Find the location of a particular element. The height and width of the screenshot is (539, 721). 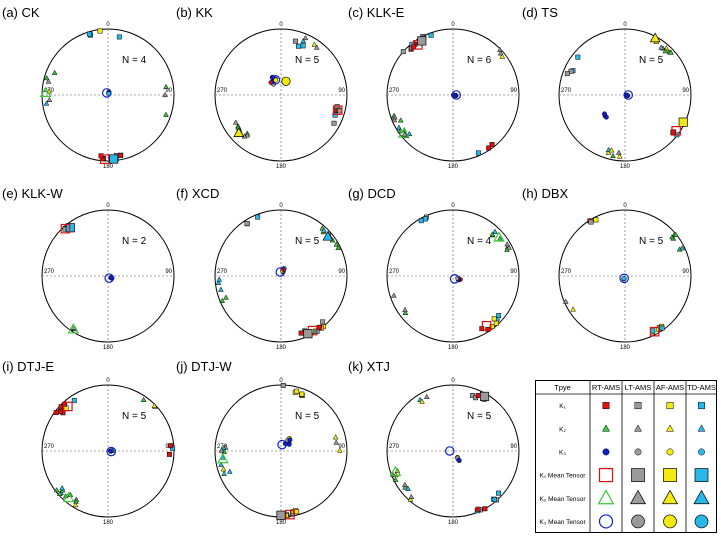

legend-k2-rt-symbol is located at coordinates (606, 428).